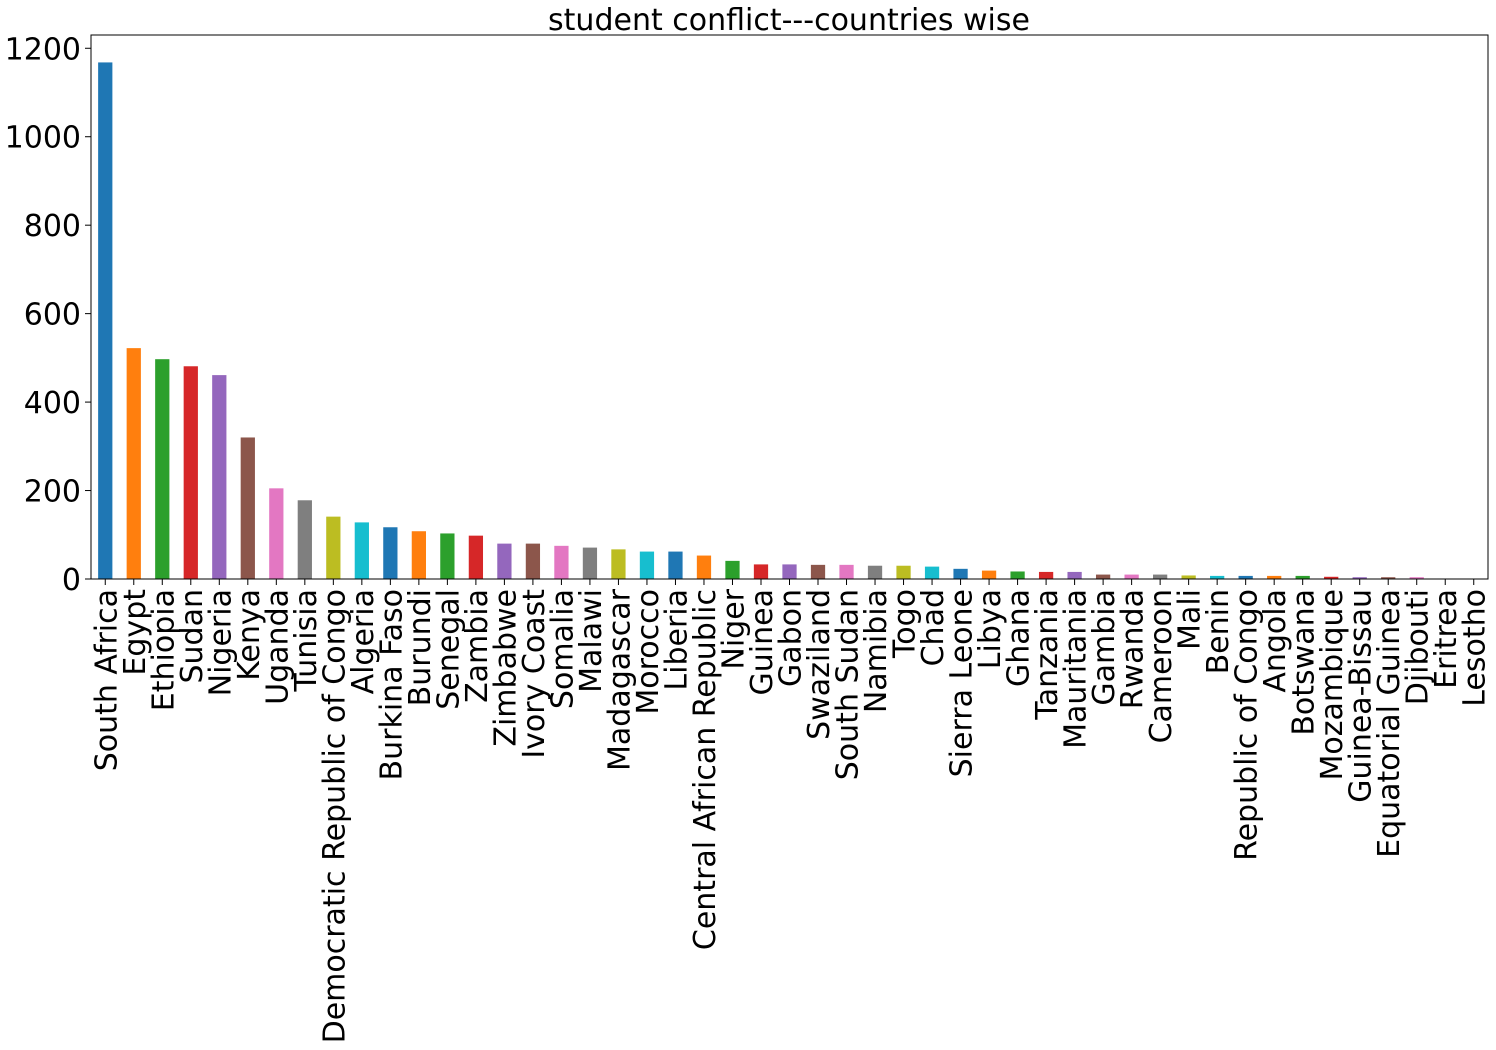 The height and width of the screenshot is (1050, 1496). I want to click on bar-ivory-coast, so click(533, 561).